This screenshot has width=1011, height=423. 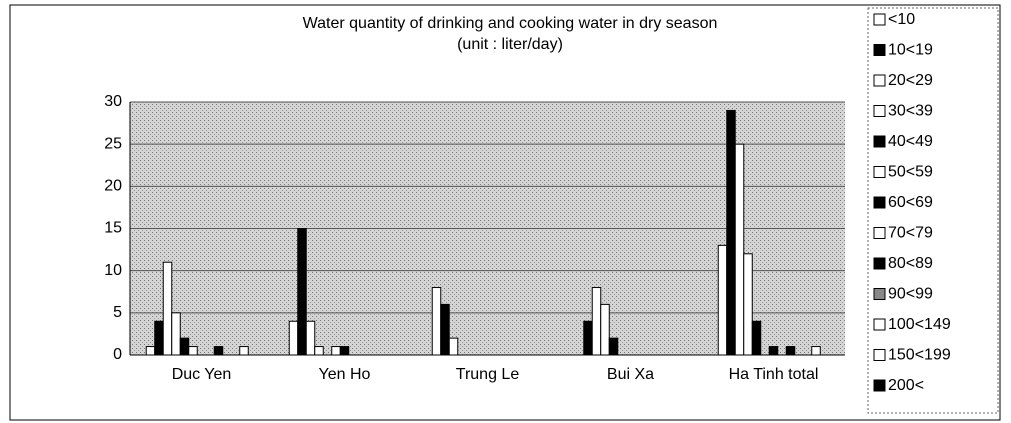 What do you see at coordinates (910, 233) in the screenshot?
I see `legend-label: 70<79` at bounding box center [910, 233].